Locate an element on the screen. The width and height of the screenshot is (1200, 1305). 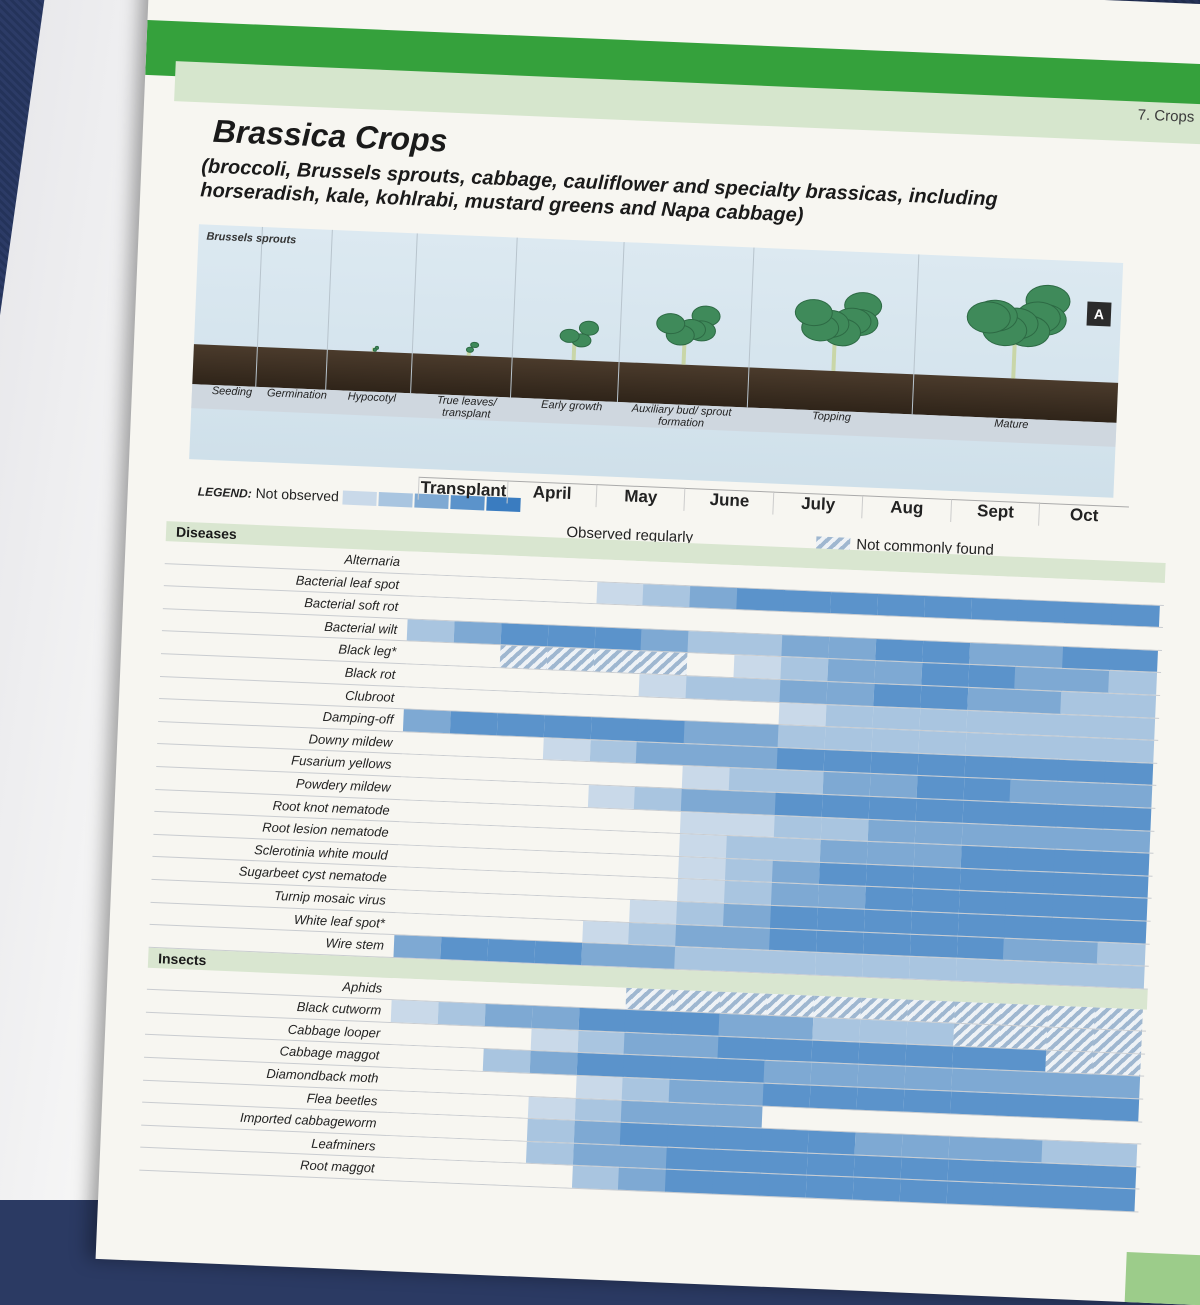
legend-swatch is located at coordinates (359, 498).